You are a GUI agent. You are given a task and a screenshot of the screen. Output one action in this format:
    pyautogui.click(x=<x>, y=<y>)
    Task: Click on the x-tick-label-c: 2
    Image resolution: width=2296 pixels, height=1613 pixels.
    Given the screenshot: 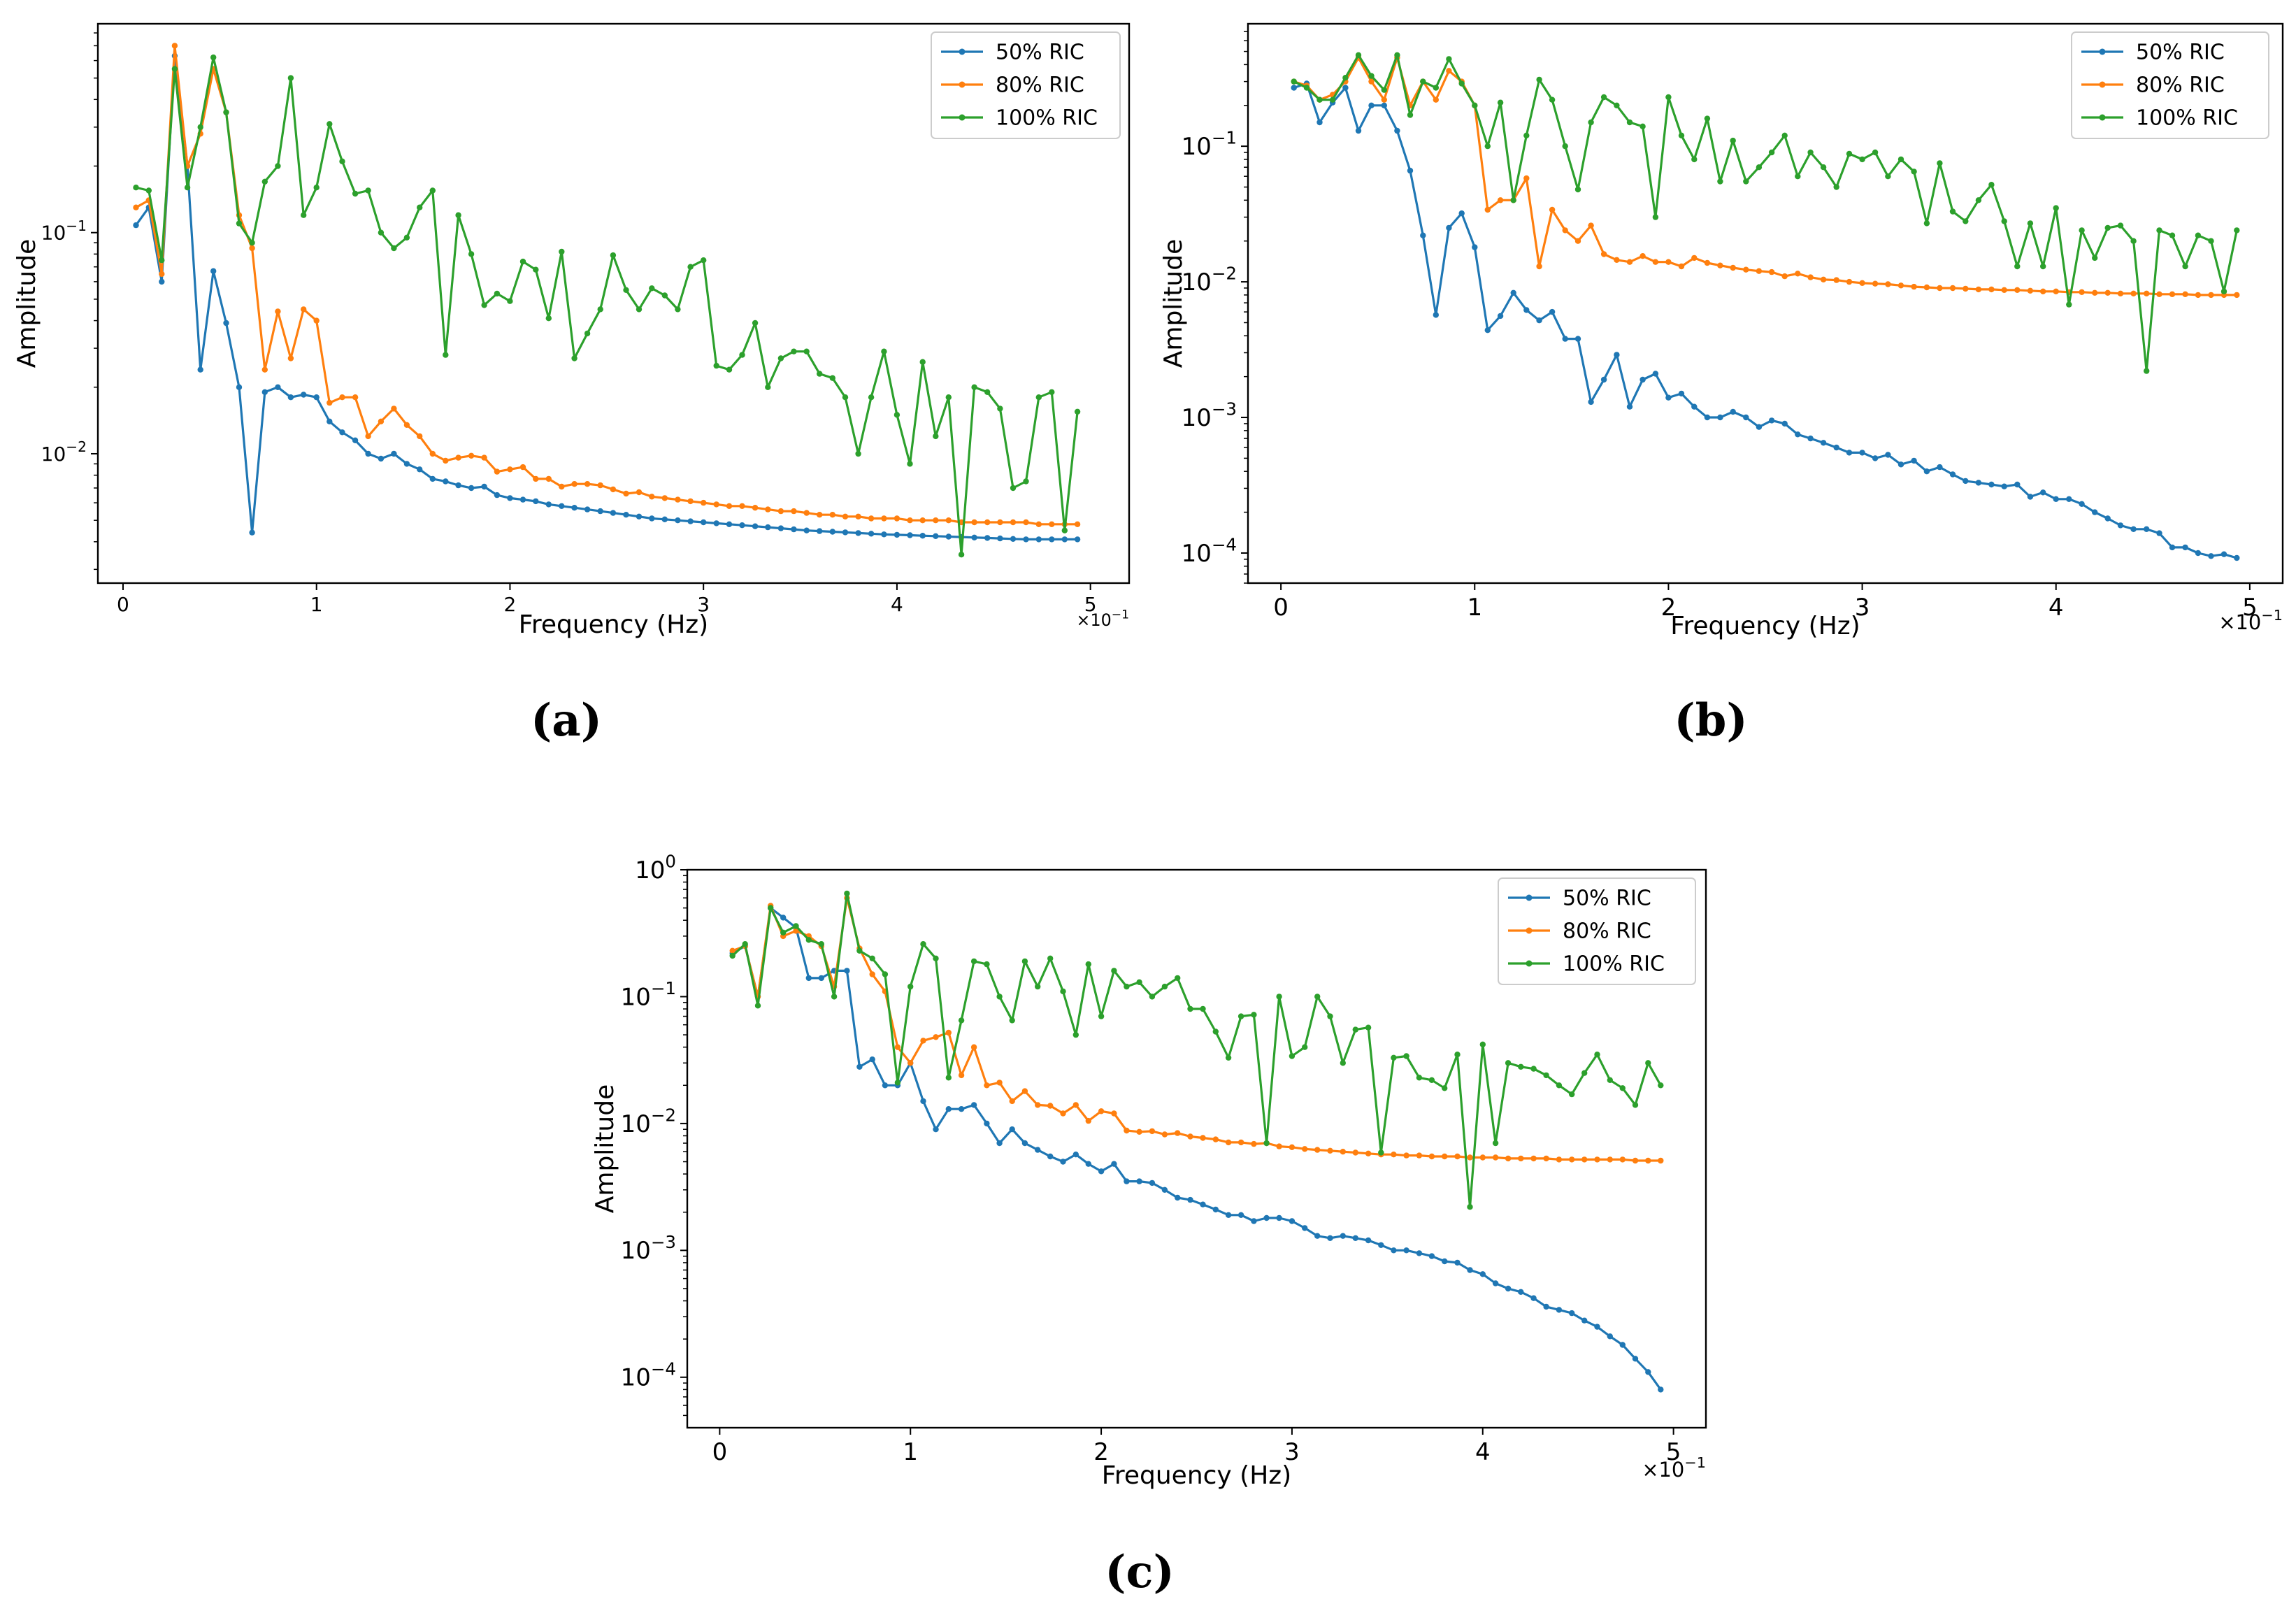 What is the action you would take?
    pyautogui.click(x=1101, y=1452)
    